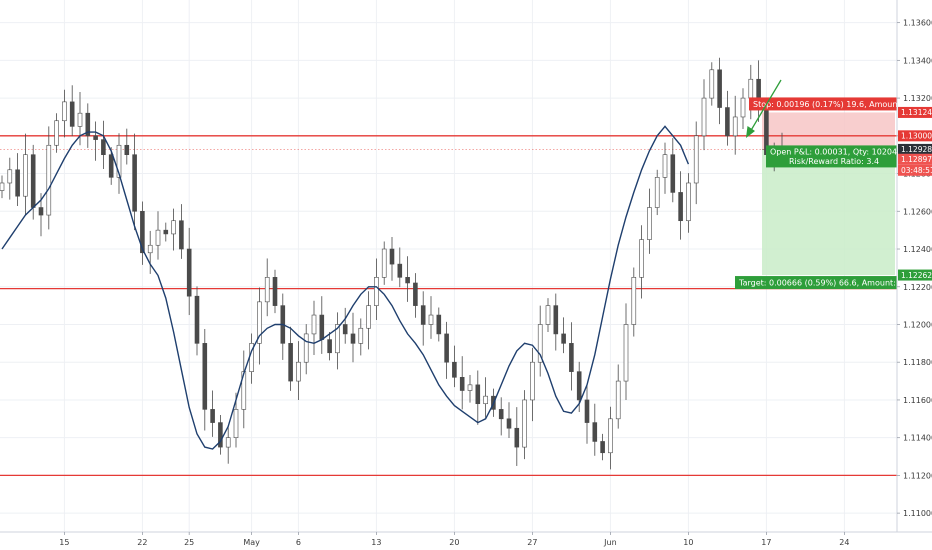  I want to click on target-label-box, so click(816, 283).